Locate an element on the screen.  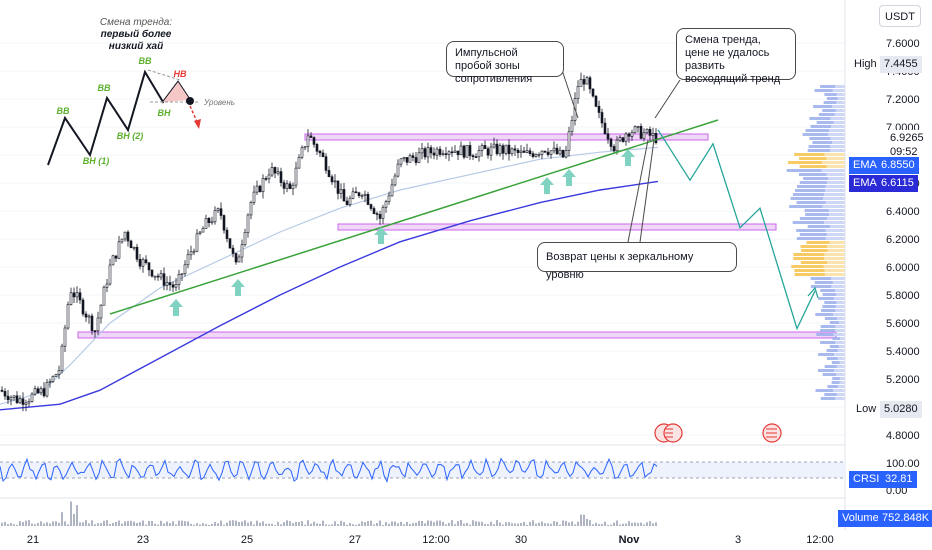
event-flags is located at coordinates (718, 433).